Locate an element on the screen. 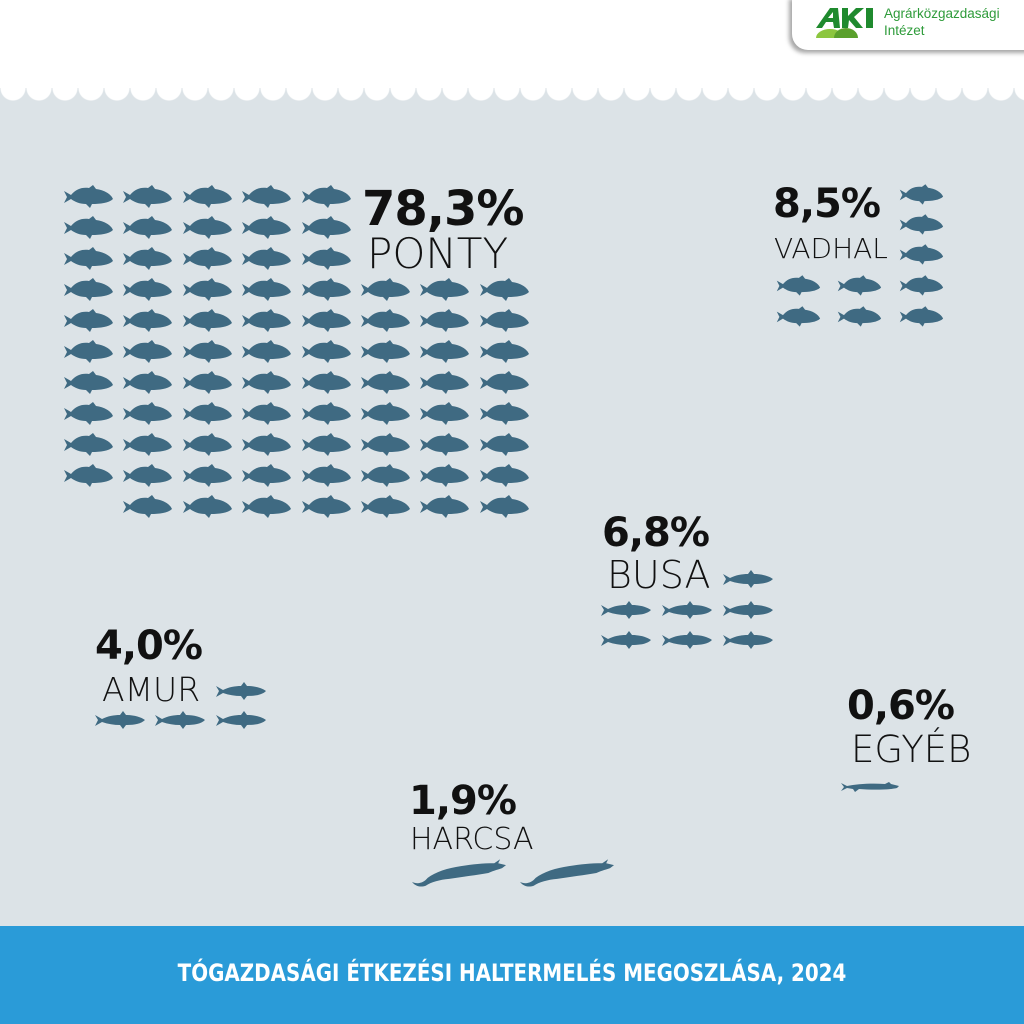  logo-line-1: Agrárközgazdasági is located at coordinates (942, 13).